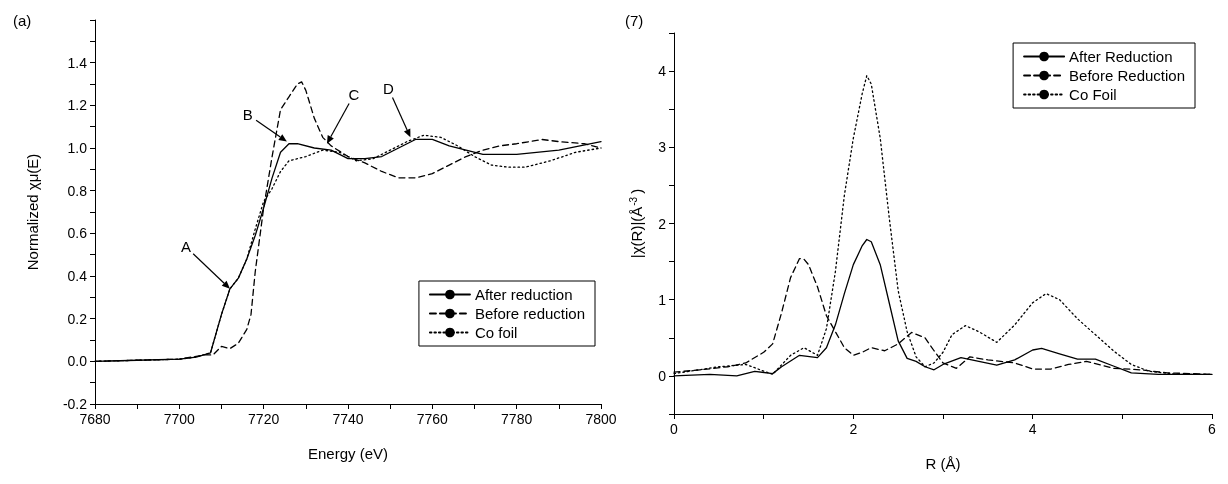  I want to click on x-tick-label: 7780, so click(517, 419).